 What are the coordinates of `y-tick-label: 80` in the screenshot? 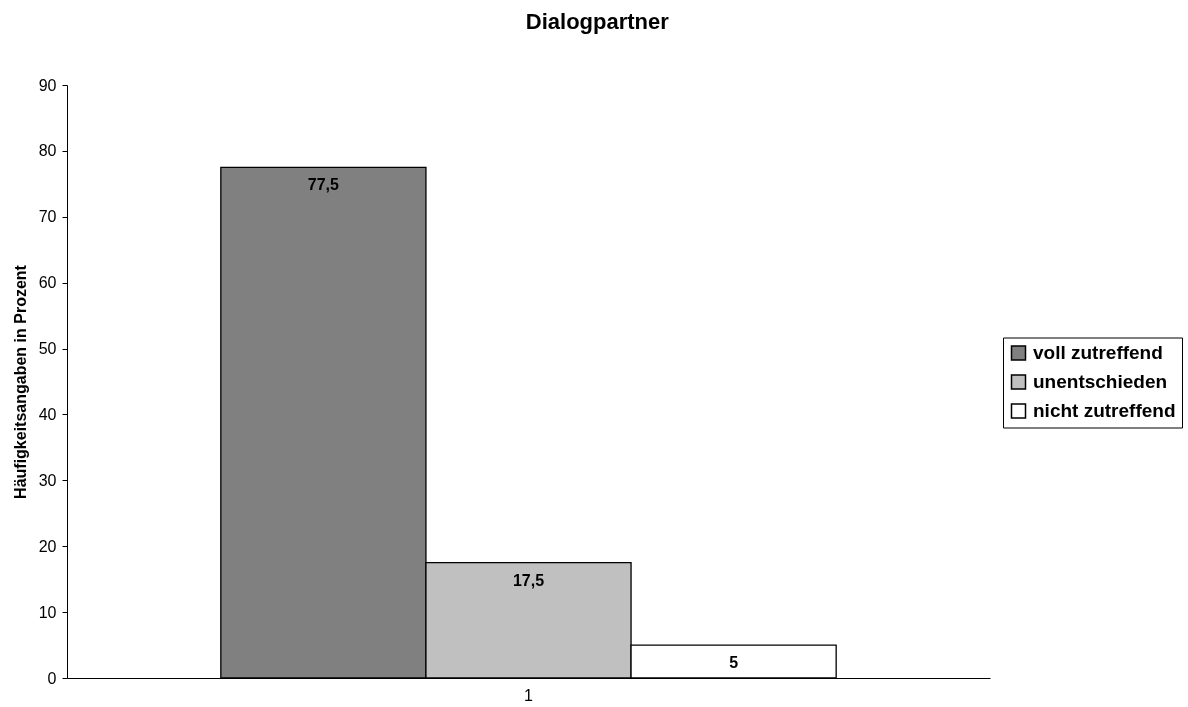 It's located at (47, 151).